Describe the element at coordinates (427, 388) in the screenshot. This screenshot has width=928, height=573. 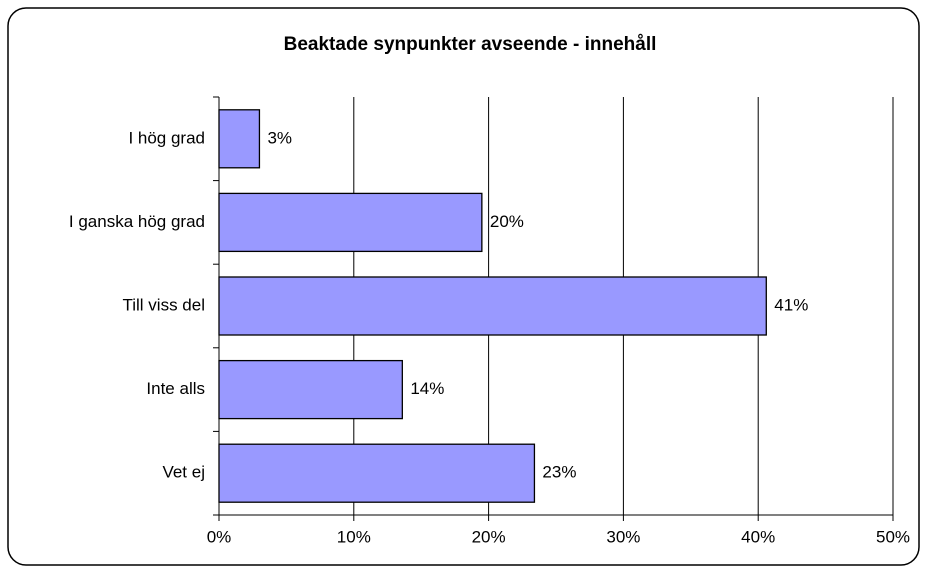
I see `value-label: 14%` at that location.